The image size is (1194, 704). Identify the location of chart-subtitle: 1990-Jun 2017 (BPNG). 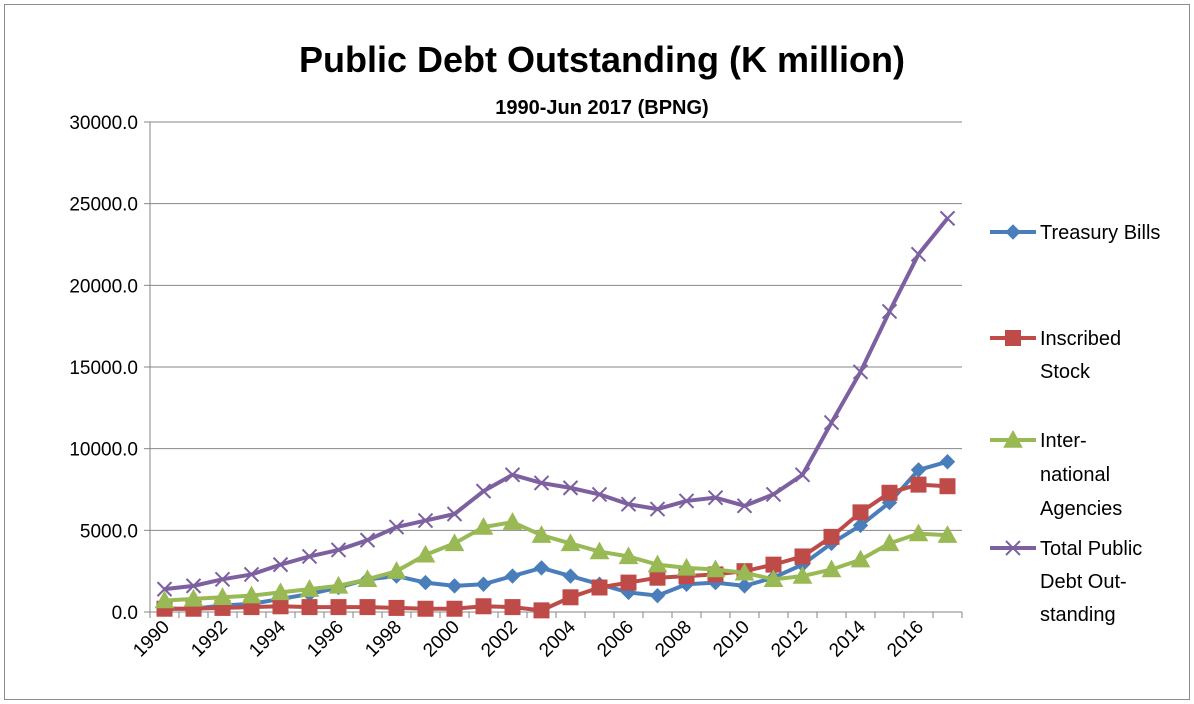
(601, 108).